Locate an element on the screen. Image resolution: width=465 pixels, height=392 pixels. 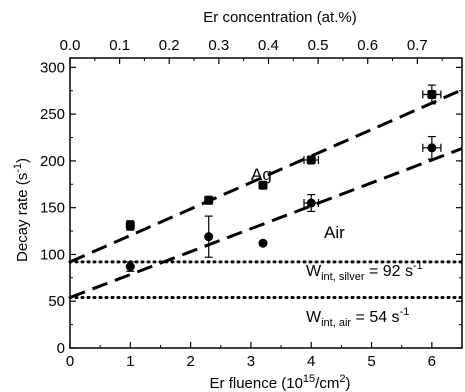
x2-axis-label: Er concentration (at.%) is located at coordinates (279, 17).